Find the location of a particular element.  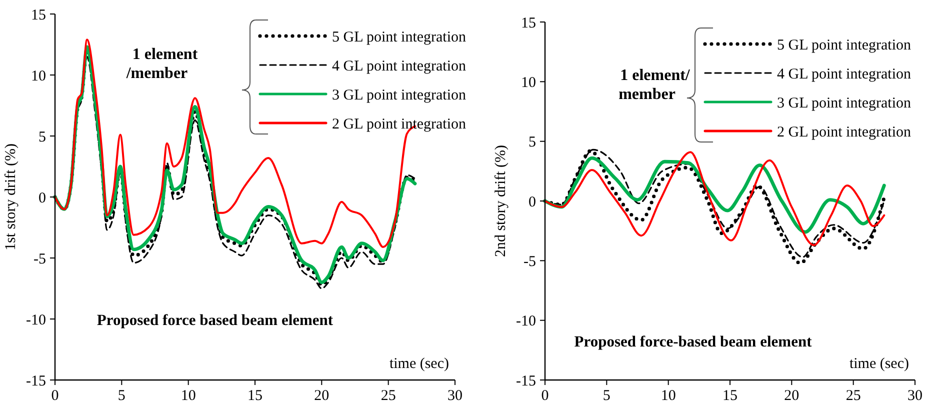

y-axis-title: 2nd story drift (%) is located at coordinates (501, 201).